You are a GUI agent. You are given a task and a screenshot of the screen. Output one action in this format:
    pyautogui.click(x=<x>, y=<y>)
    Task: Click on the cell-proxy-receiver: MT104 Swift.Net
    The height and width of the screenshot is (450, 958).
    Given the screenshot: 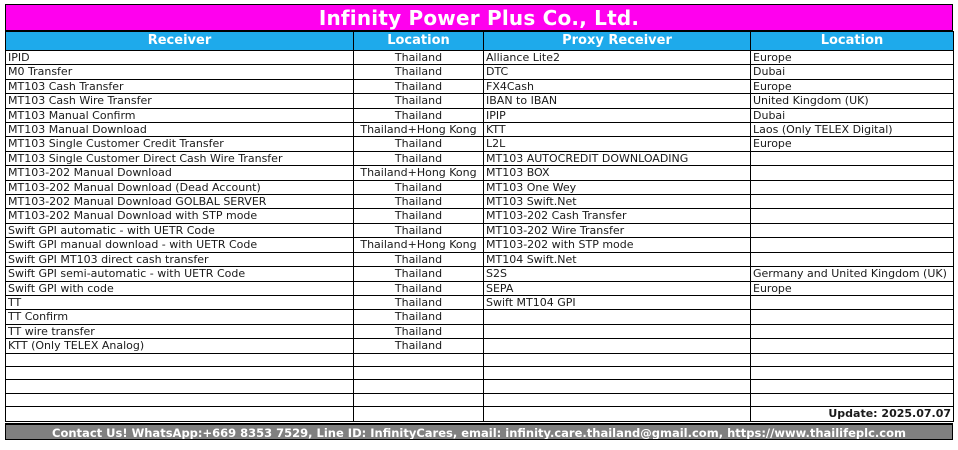 What is the action you would take?
    pyautogui.click(x=617, y=259)
    